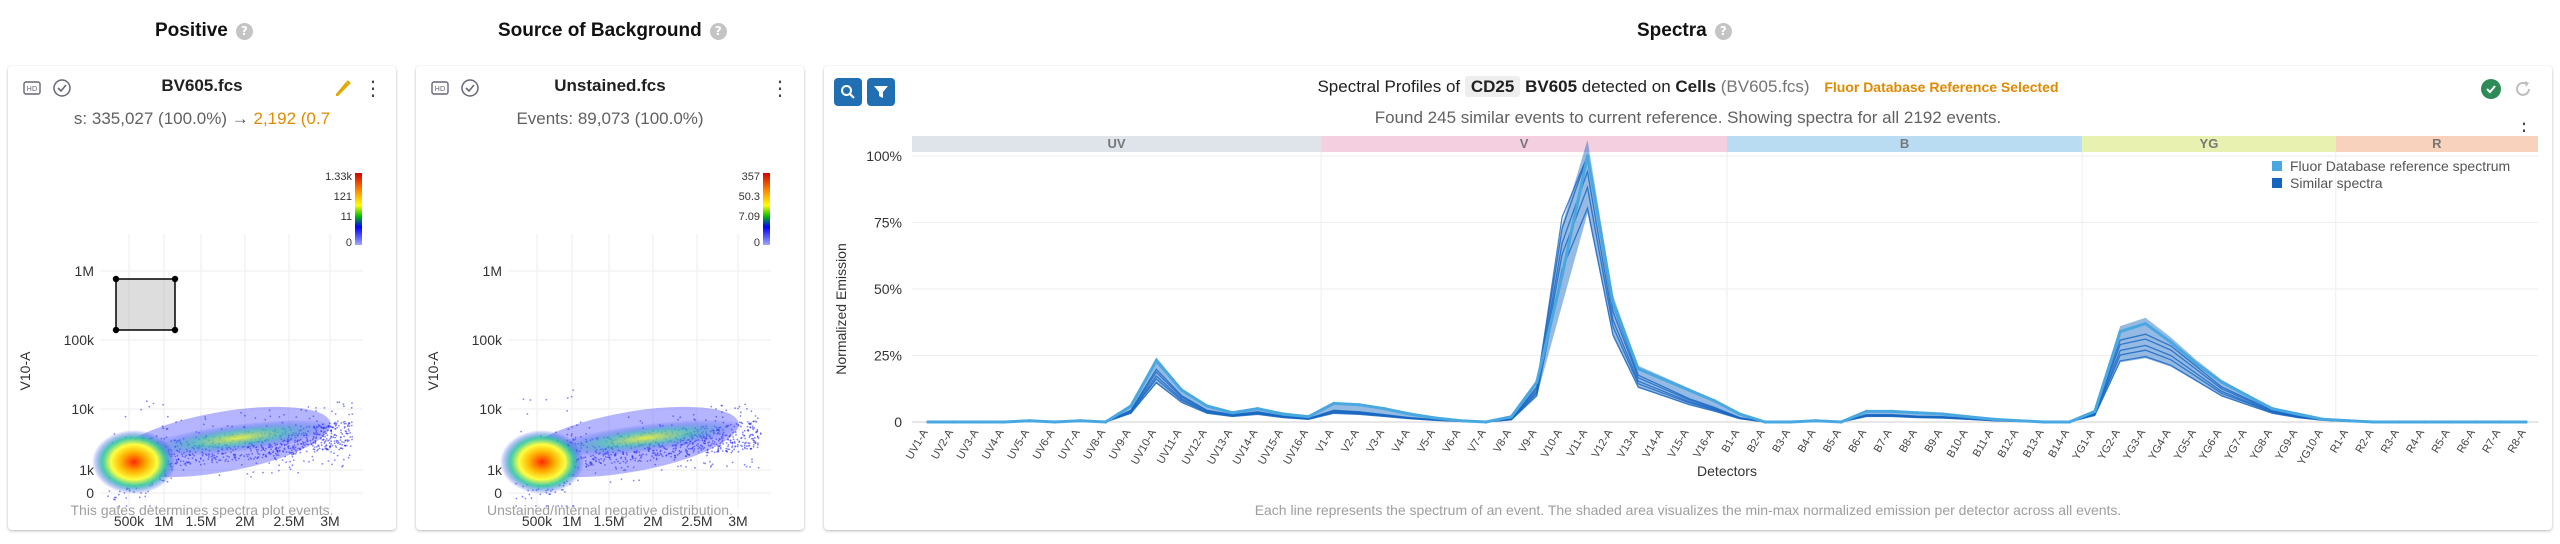 The height and width of the screenshot is (544, 2560). I want to click on x-tick-label: V2-A, so click(1350, 441).